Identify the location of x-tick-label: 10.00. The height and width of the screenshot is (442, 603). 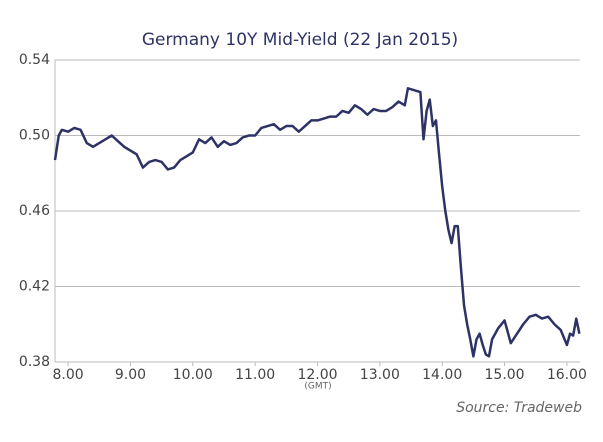
(193, 375).